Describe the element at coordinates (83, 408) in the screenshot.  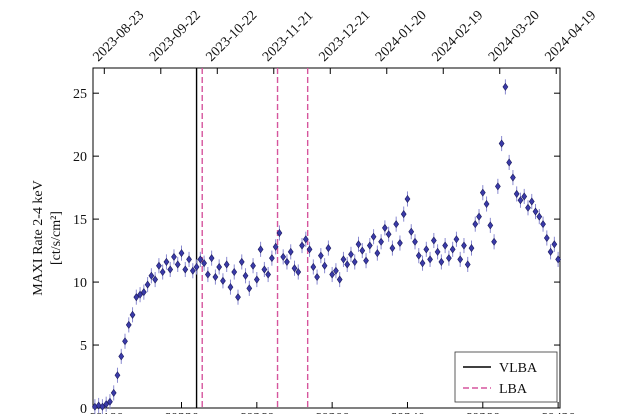
I see `y-tick-label: 0` at that location.